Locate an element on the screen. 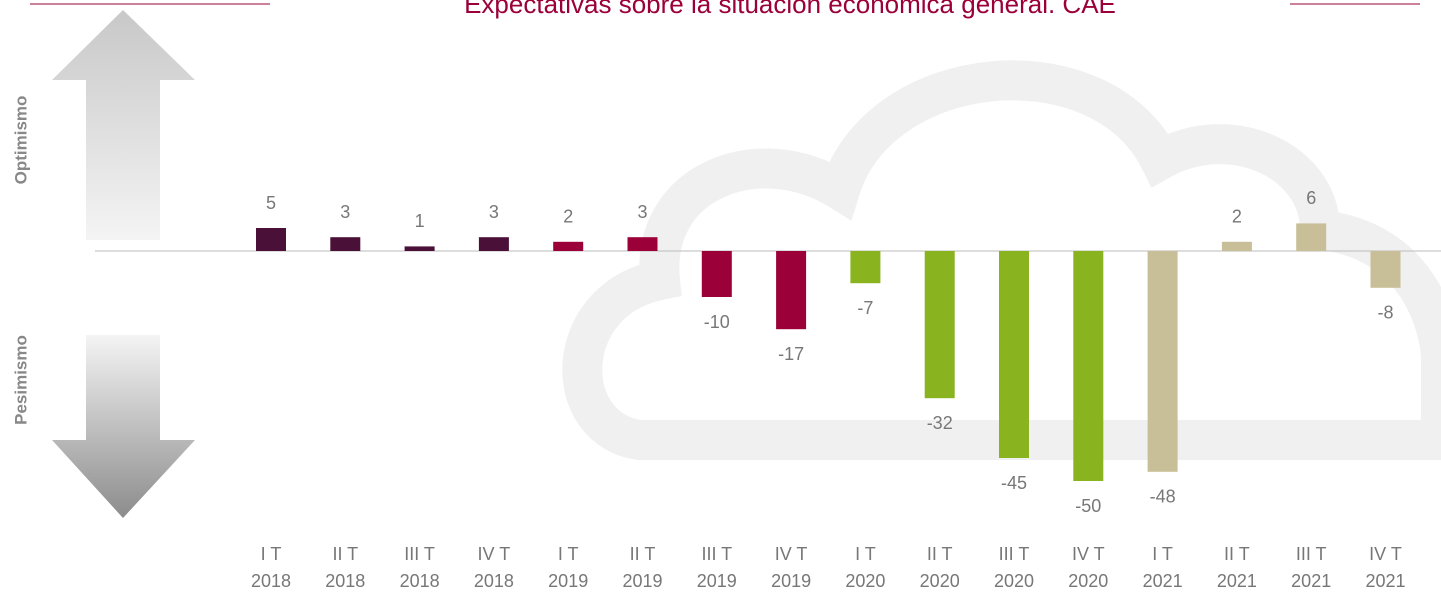  value-label: -8 is located at coordinates (1385, 313).